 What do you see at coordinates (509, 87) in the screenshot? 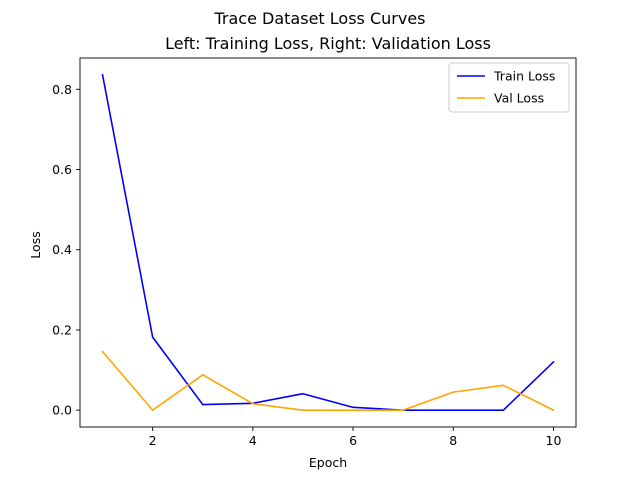
I see `legend: Train Loss Val Loss` at bounding box center [509, 87].